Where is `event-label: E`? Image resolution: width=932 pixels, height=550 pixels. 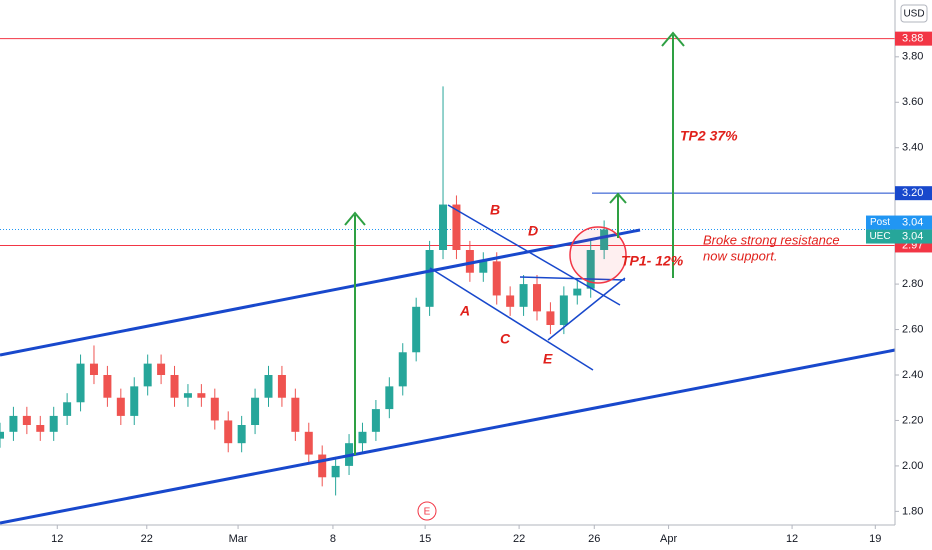 event-label: E is located at coordinates (427, 512).